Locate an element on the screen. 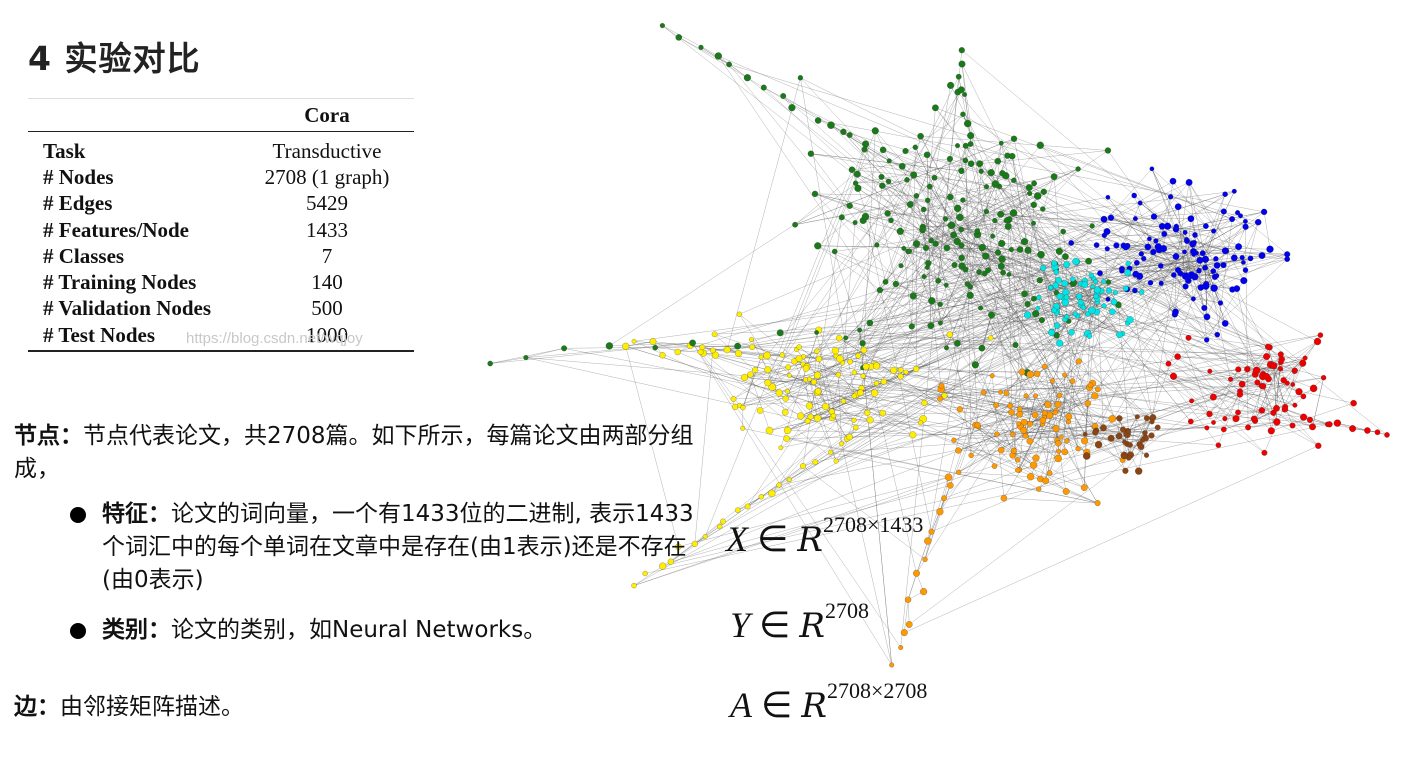  var-a: A is located at coordinates (741, 705).